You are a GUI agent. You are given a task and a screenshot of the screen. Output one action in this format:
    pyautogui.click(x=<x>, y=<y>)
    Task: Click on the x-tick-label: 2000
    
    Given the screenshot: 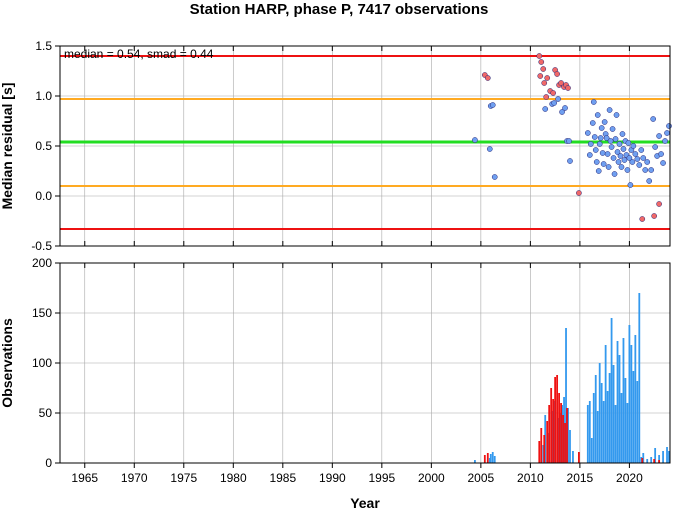 What is the action you would take?
    pyautogui.click(x=431, y=478)
    